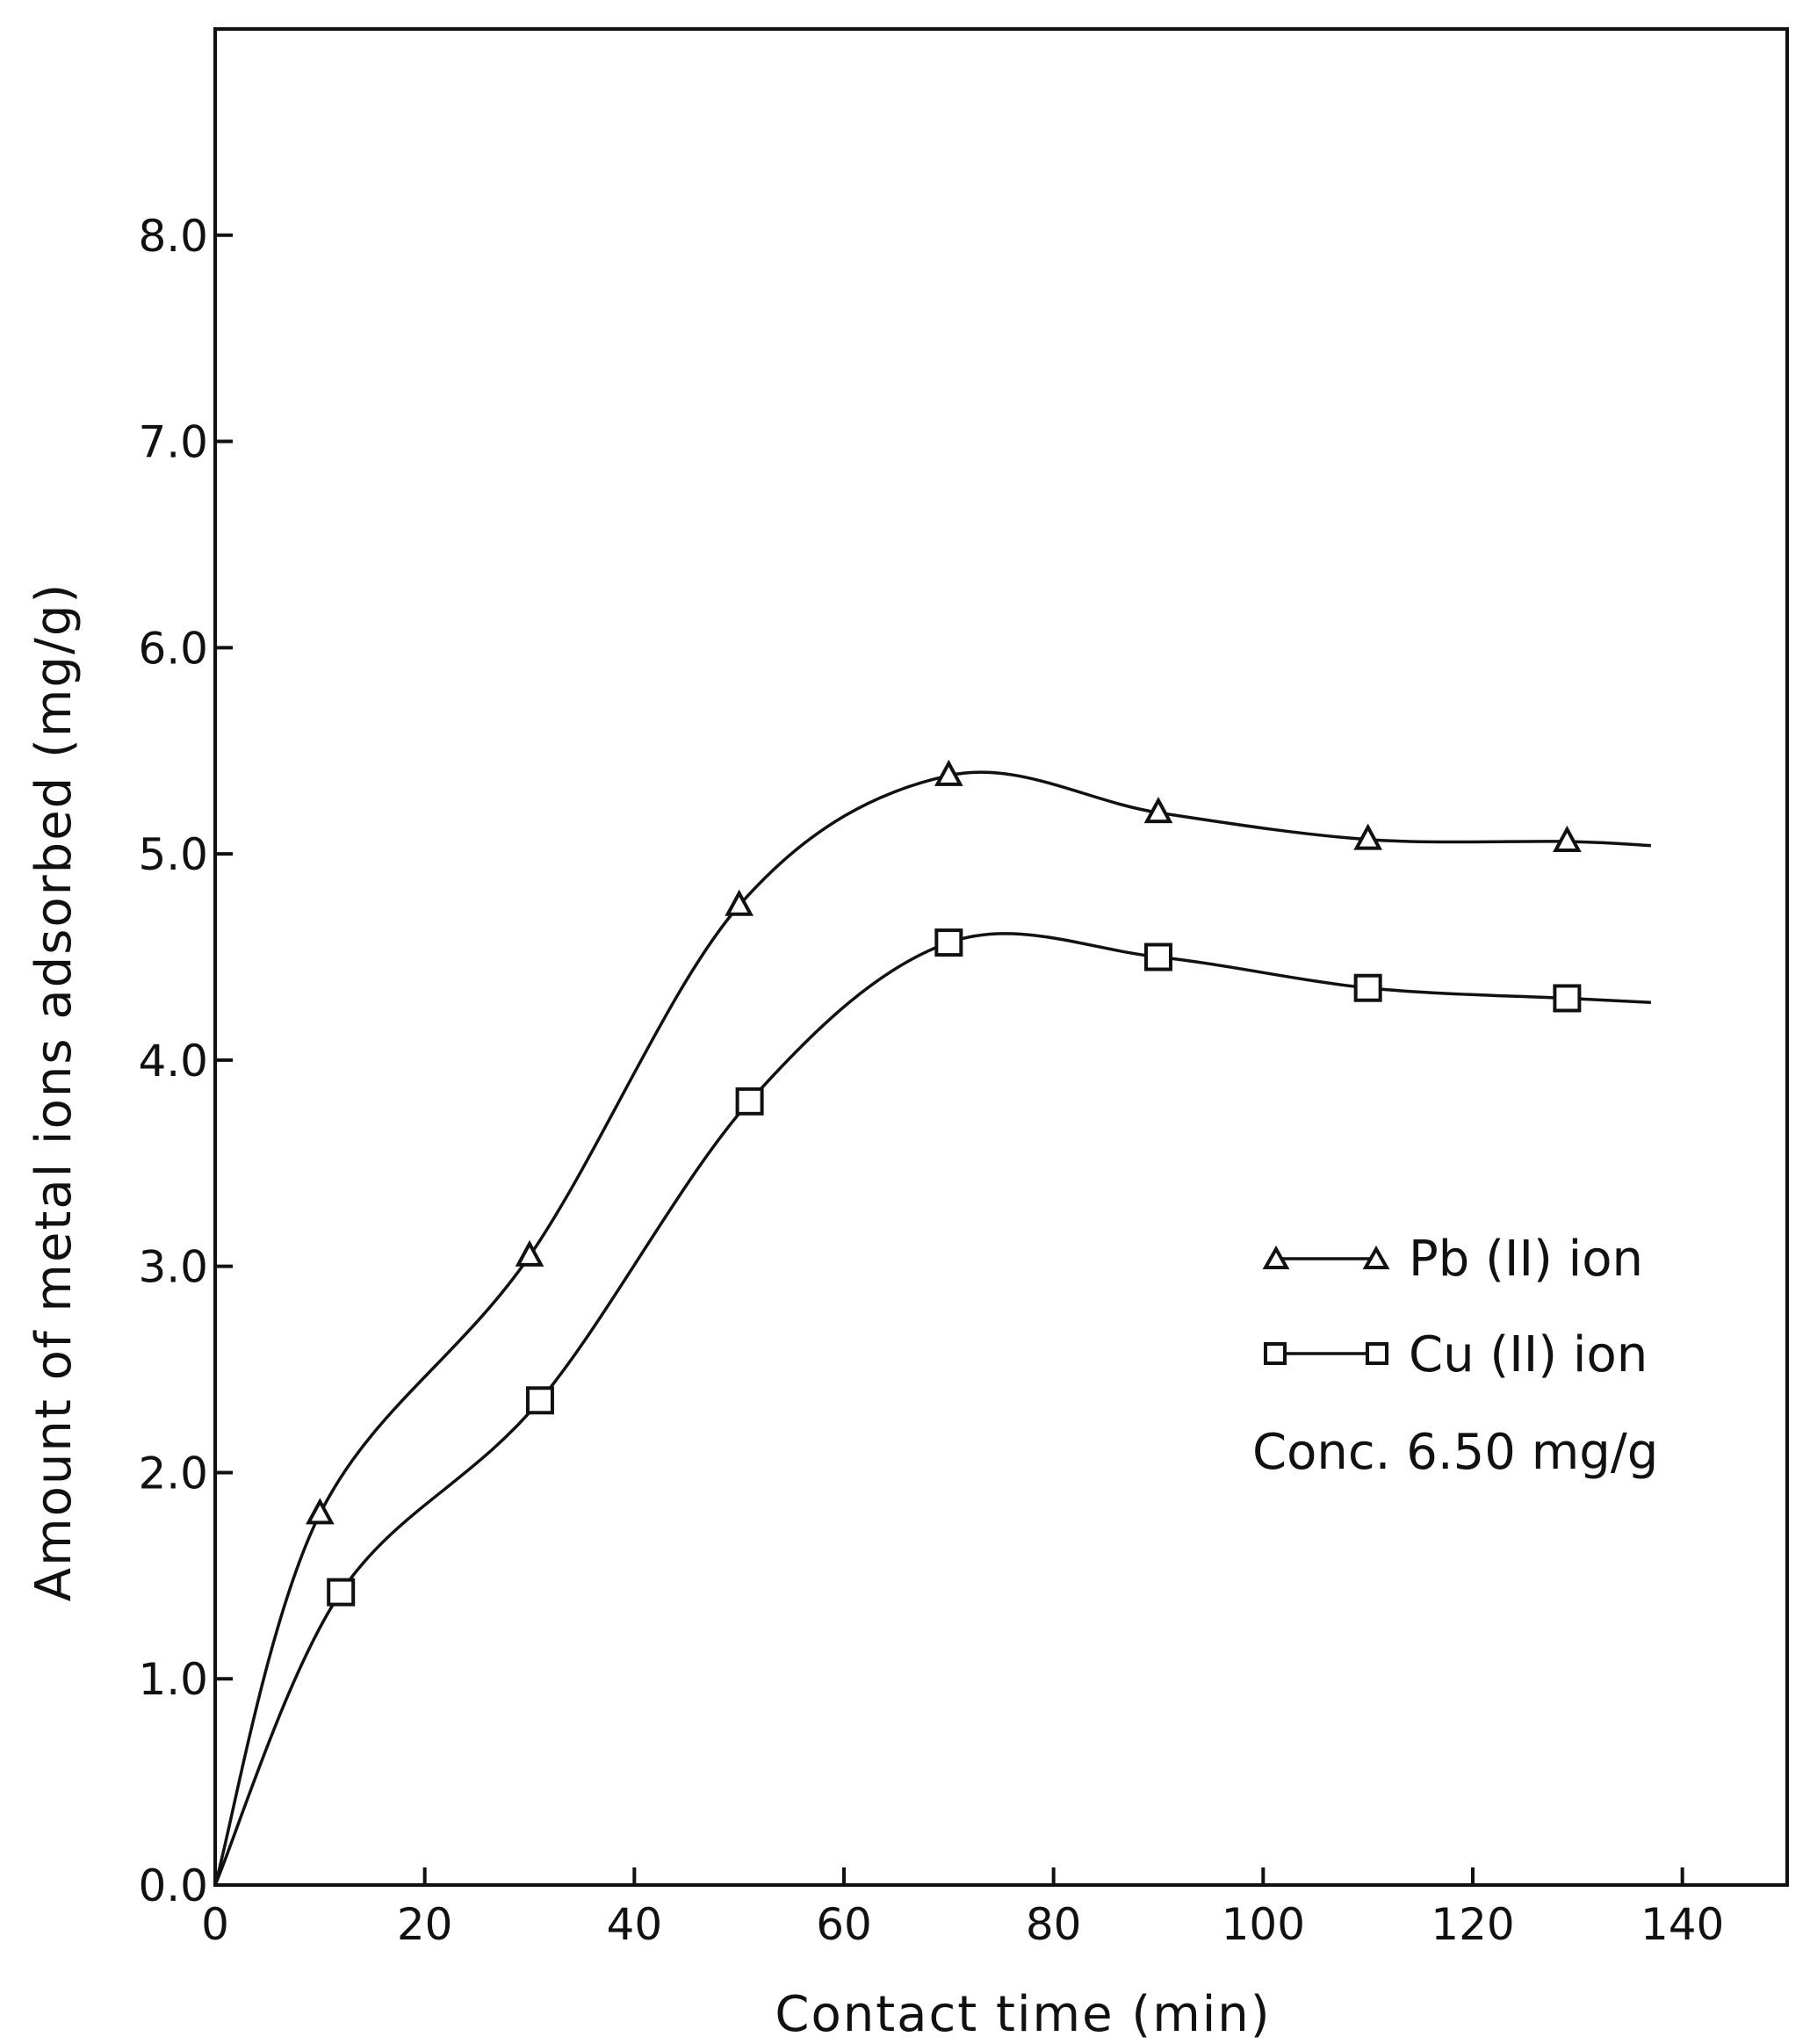 The height and width of the screenshot is (2044, 1810). I want to click on x-tick-label: 100, so click(1264, 1925).